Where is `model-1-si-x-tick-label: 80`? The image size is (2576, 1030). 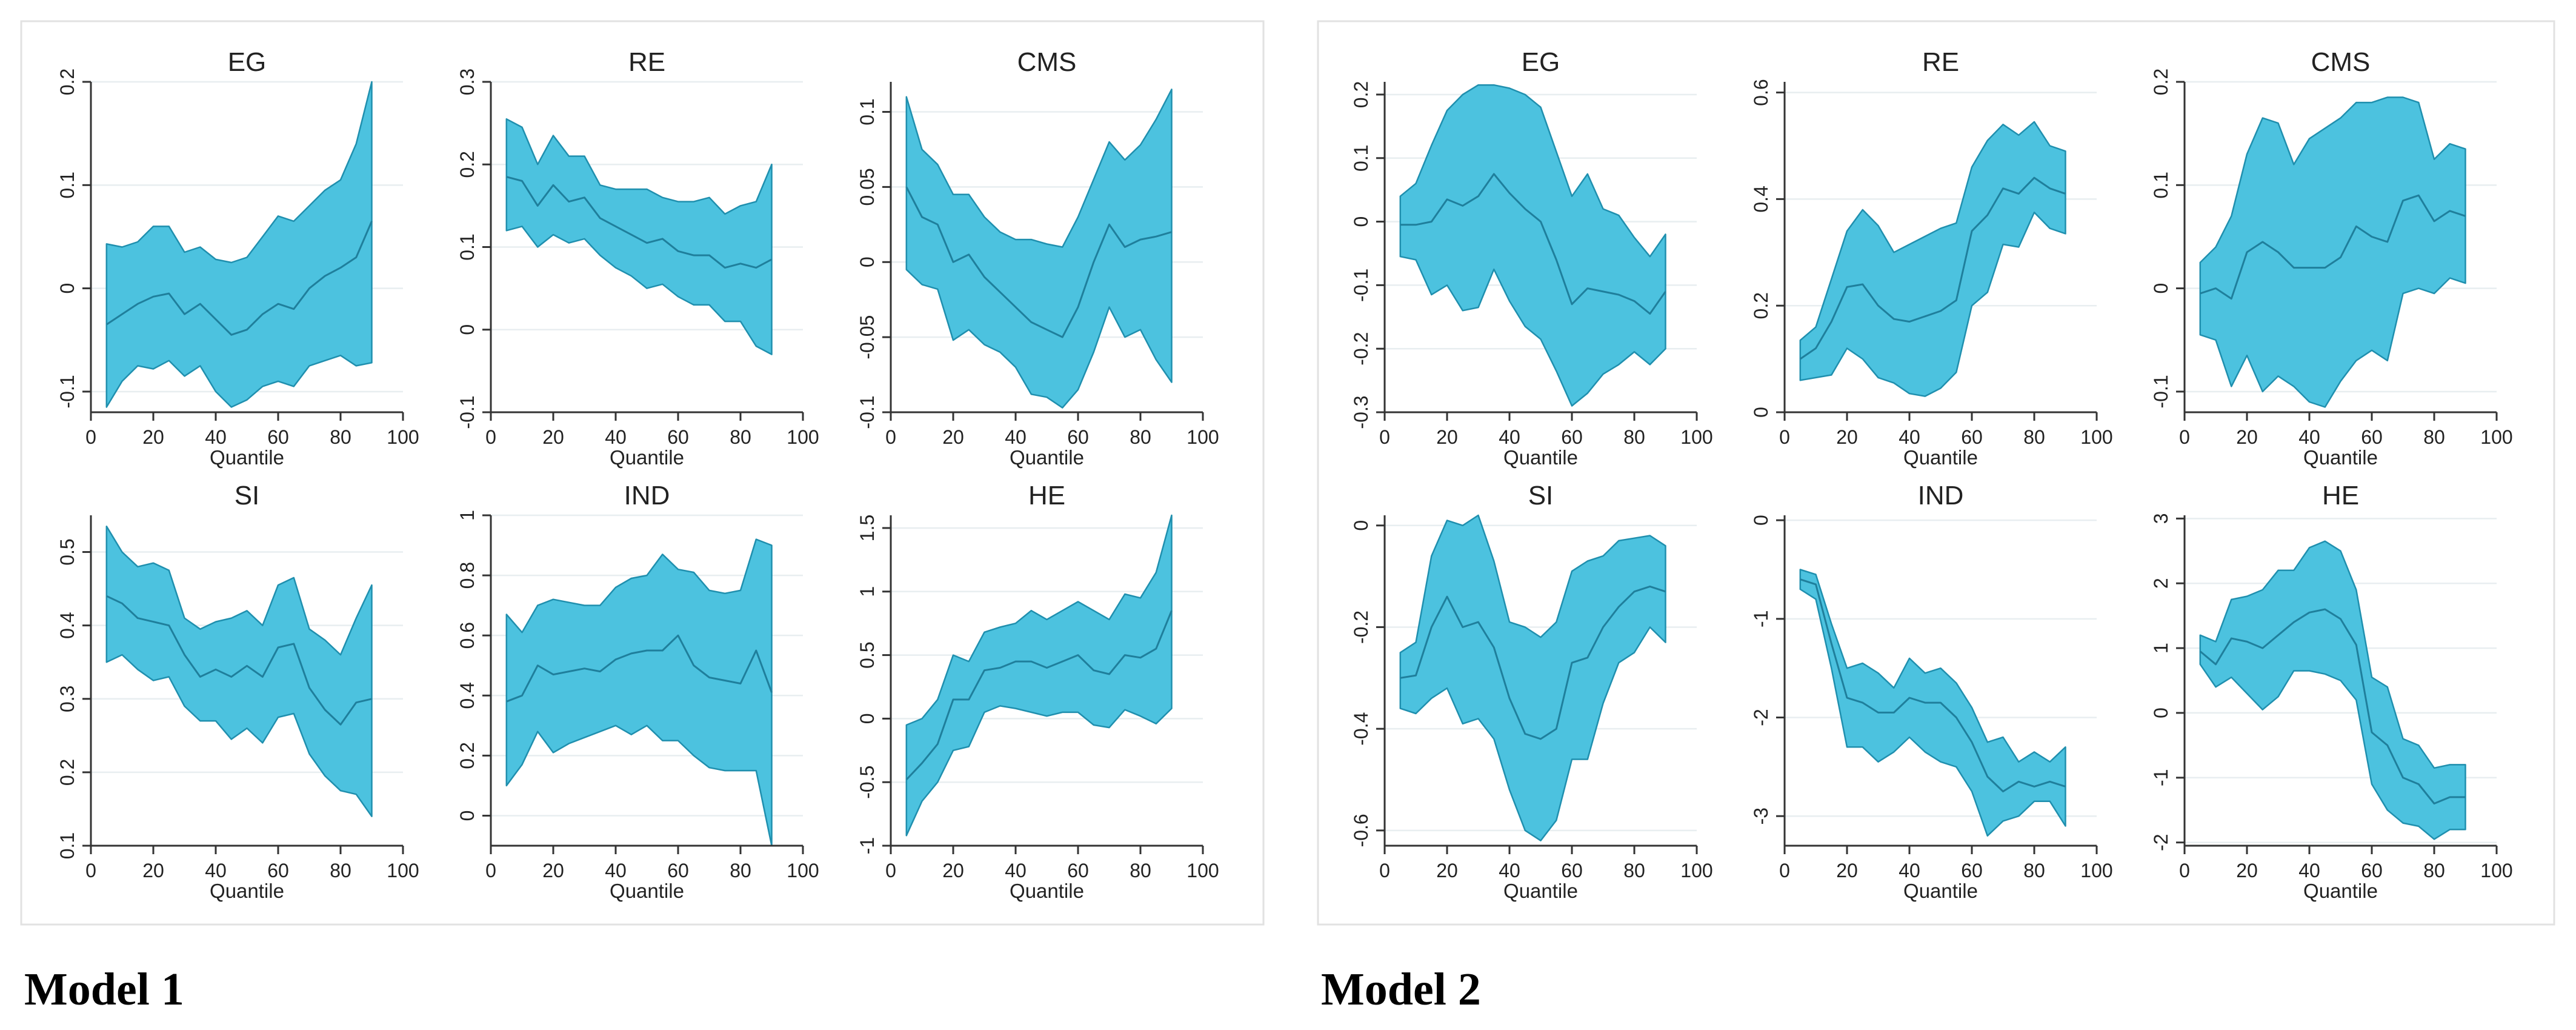 model-1-si-x-tick-label: 80 is located at coordinates (340, 870).